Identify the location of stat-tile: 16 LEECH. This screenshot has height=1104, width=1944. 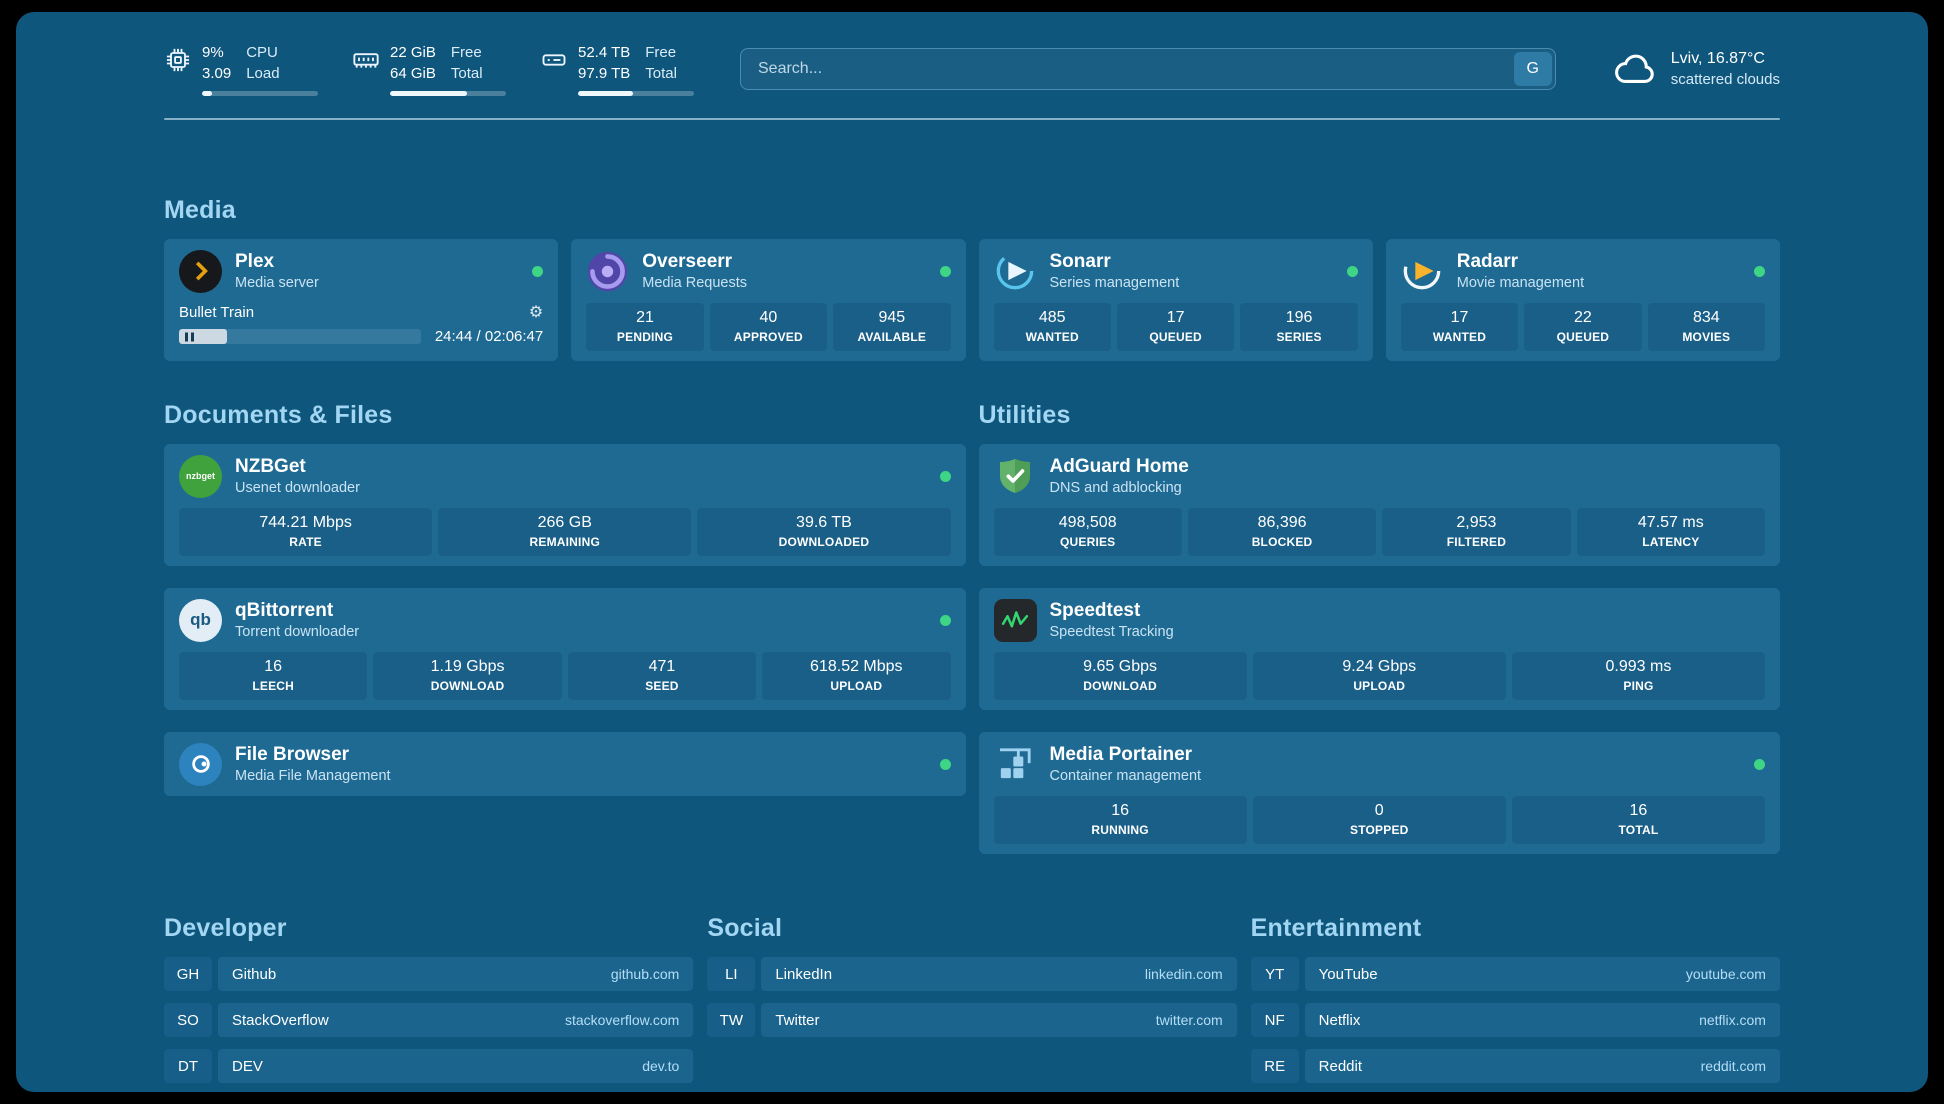
(273, 676).